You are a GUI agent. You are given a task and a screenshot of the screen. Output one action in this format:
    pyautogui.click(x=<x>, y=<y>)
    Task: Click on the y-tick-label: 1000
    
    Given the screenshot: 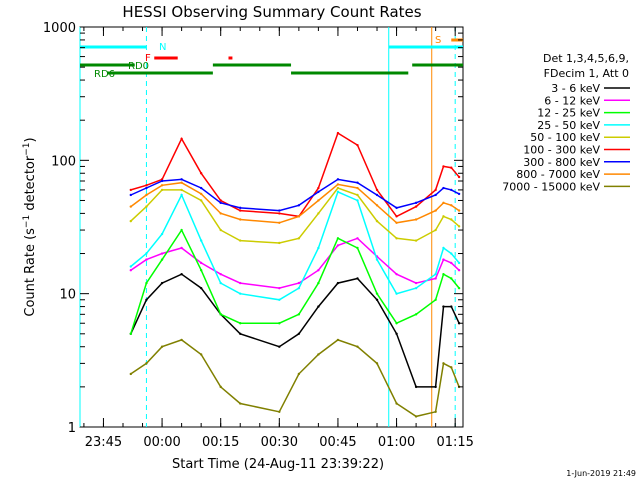 What is the action you would take?
    pyautogui.click(x=59, y=28)
    